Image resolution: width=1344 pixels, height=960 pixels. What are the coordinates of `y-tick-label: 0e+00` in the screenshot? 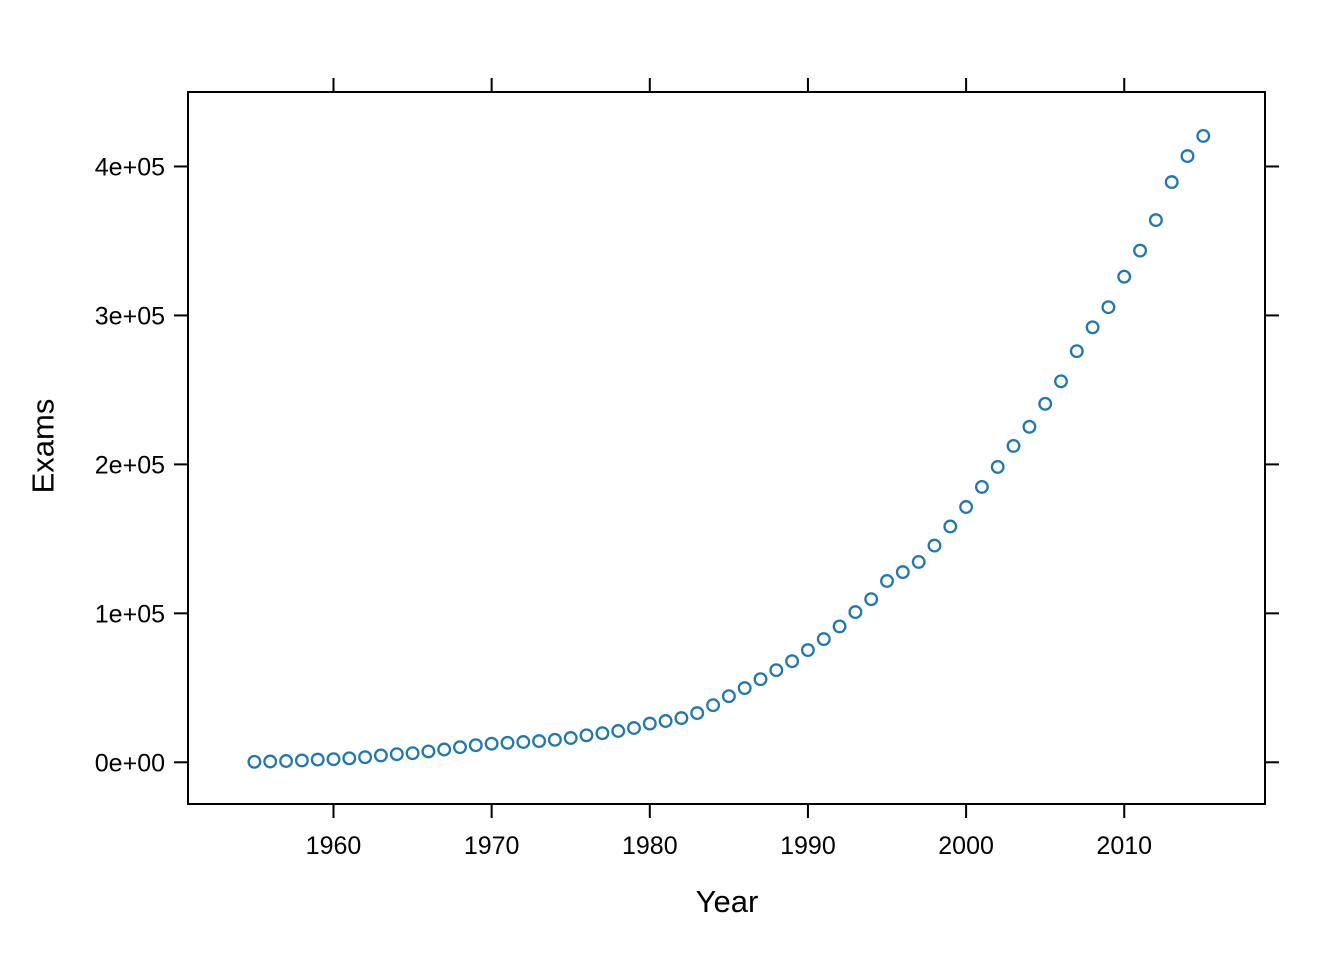 It's located at (130, 763).